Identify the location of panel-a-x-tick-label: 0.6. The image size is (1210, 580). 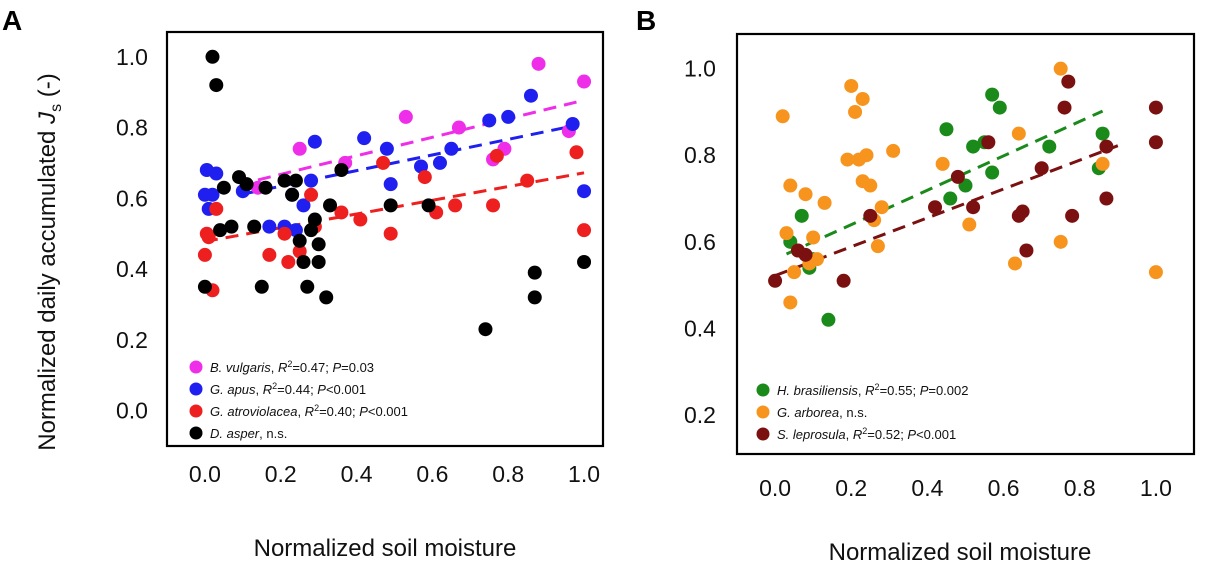
(432, 474).